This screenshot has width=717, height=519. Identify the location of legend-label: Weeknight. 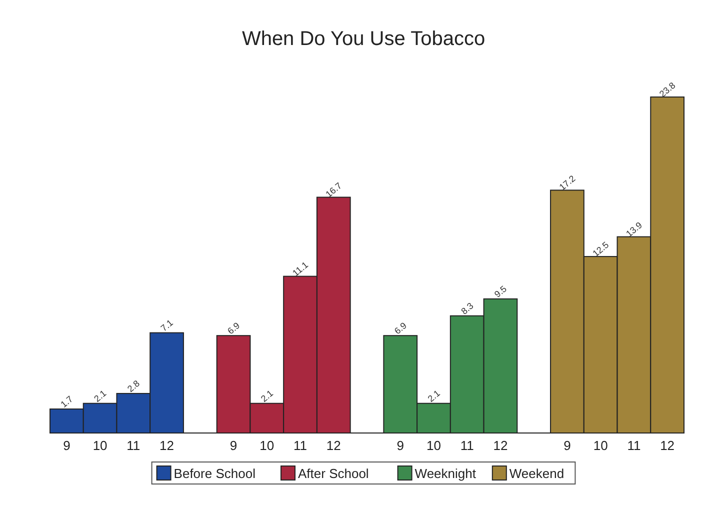
(445, 473).